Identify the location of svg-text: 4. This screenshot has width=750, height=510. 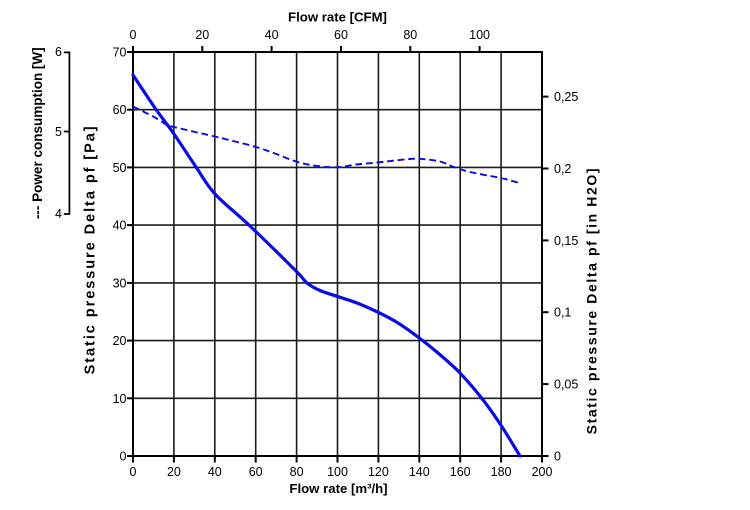
(58, 214).